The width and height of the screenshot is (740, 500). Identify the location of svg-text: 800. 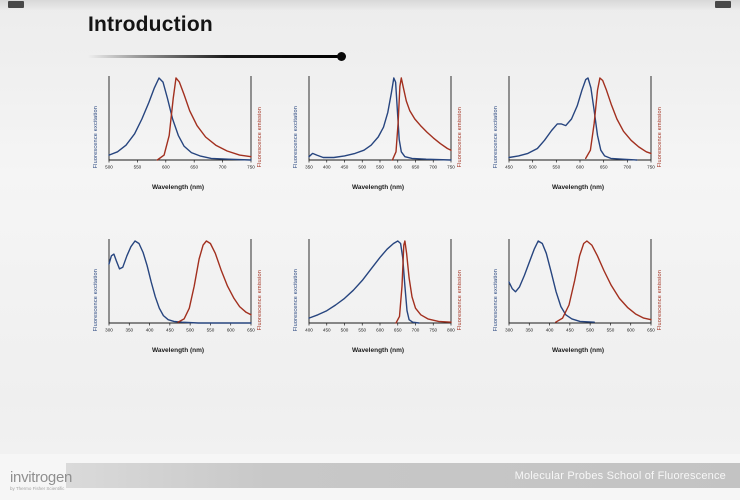
(451, 330).